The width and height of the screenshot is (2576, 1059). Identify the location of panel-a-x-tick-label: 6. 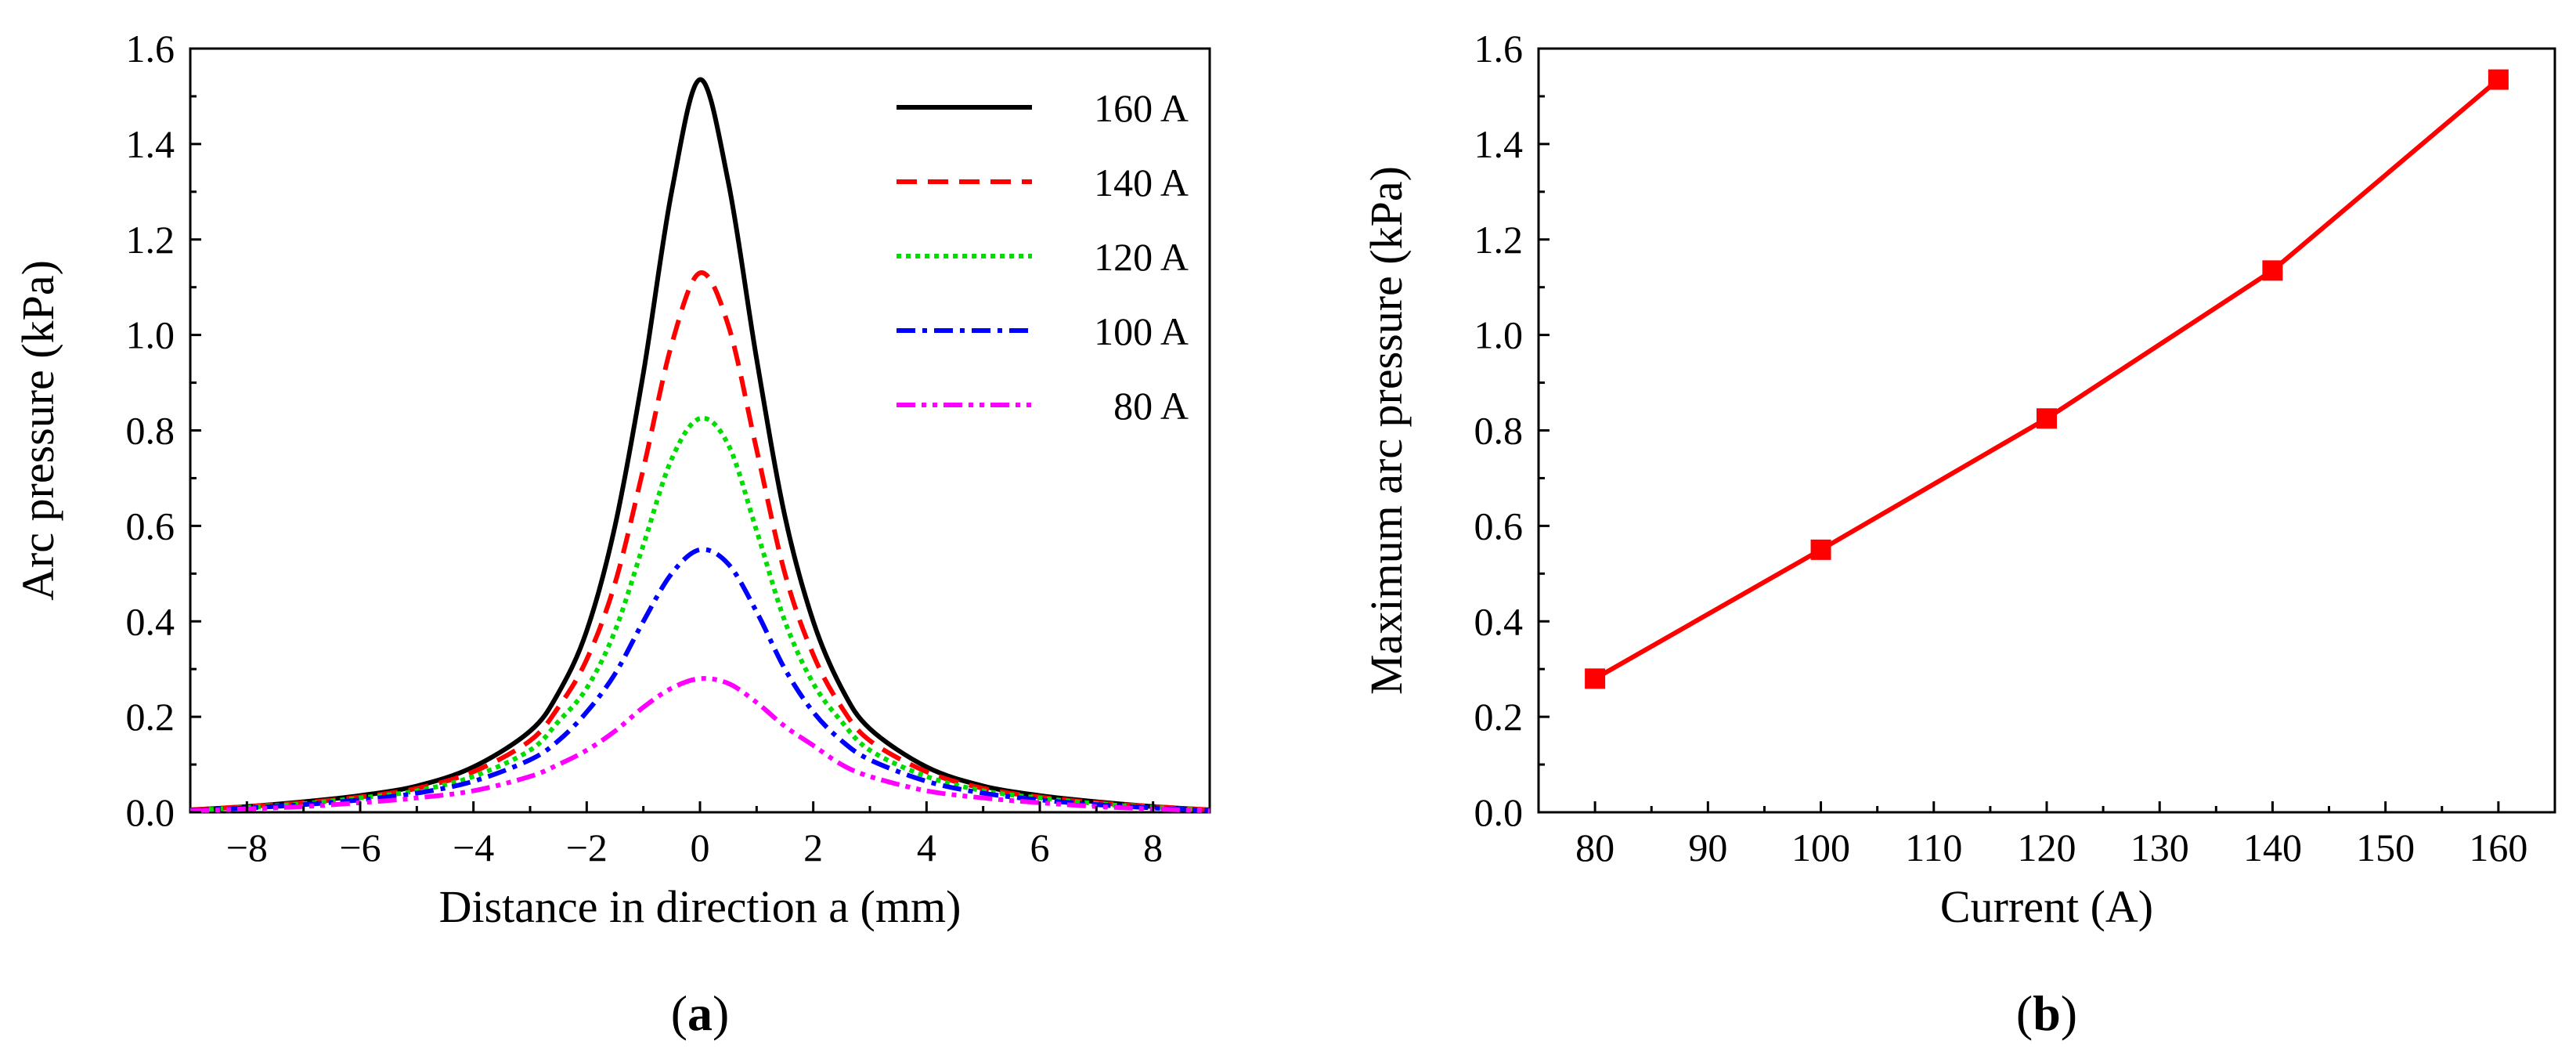
(1040, 848).